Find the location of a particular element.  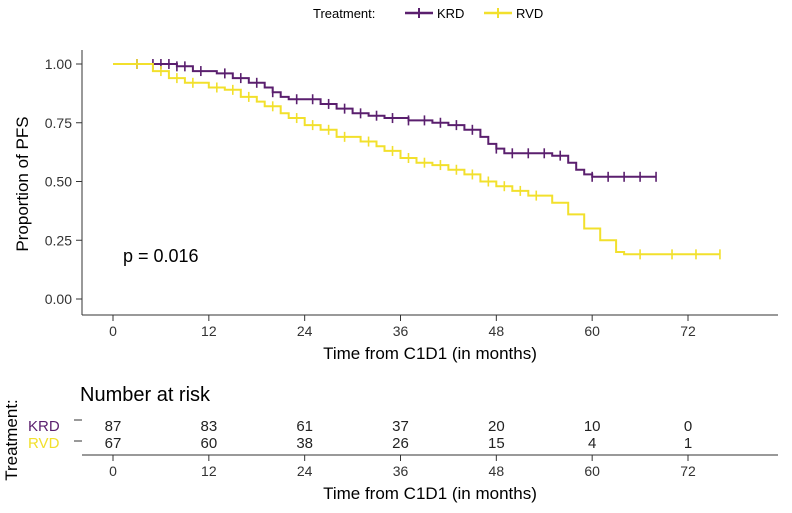

x-tick-label: 0 is located at coordinates (113, 331).